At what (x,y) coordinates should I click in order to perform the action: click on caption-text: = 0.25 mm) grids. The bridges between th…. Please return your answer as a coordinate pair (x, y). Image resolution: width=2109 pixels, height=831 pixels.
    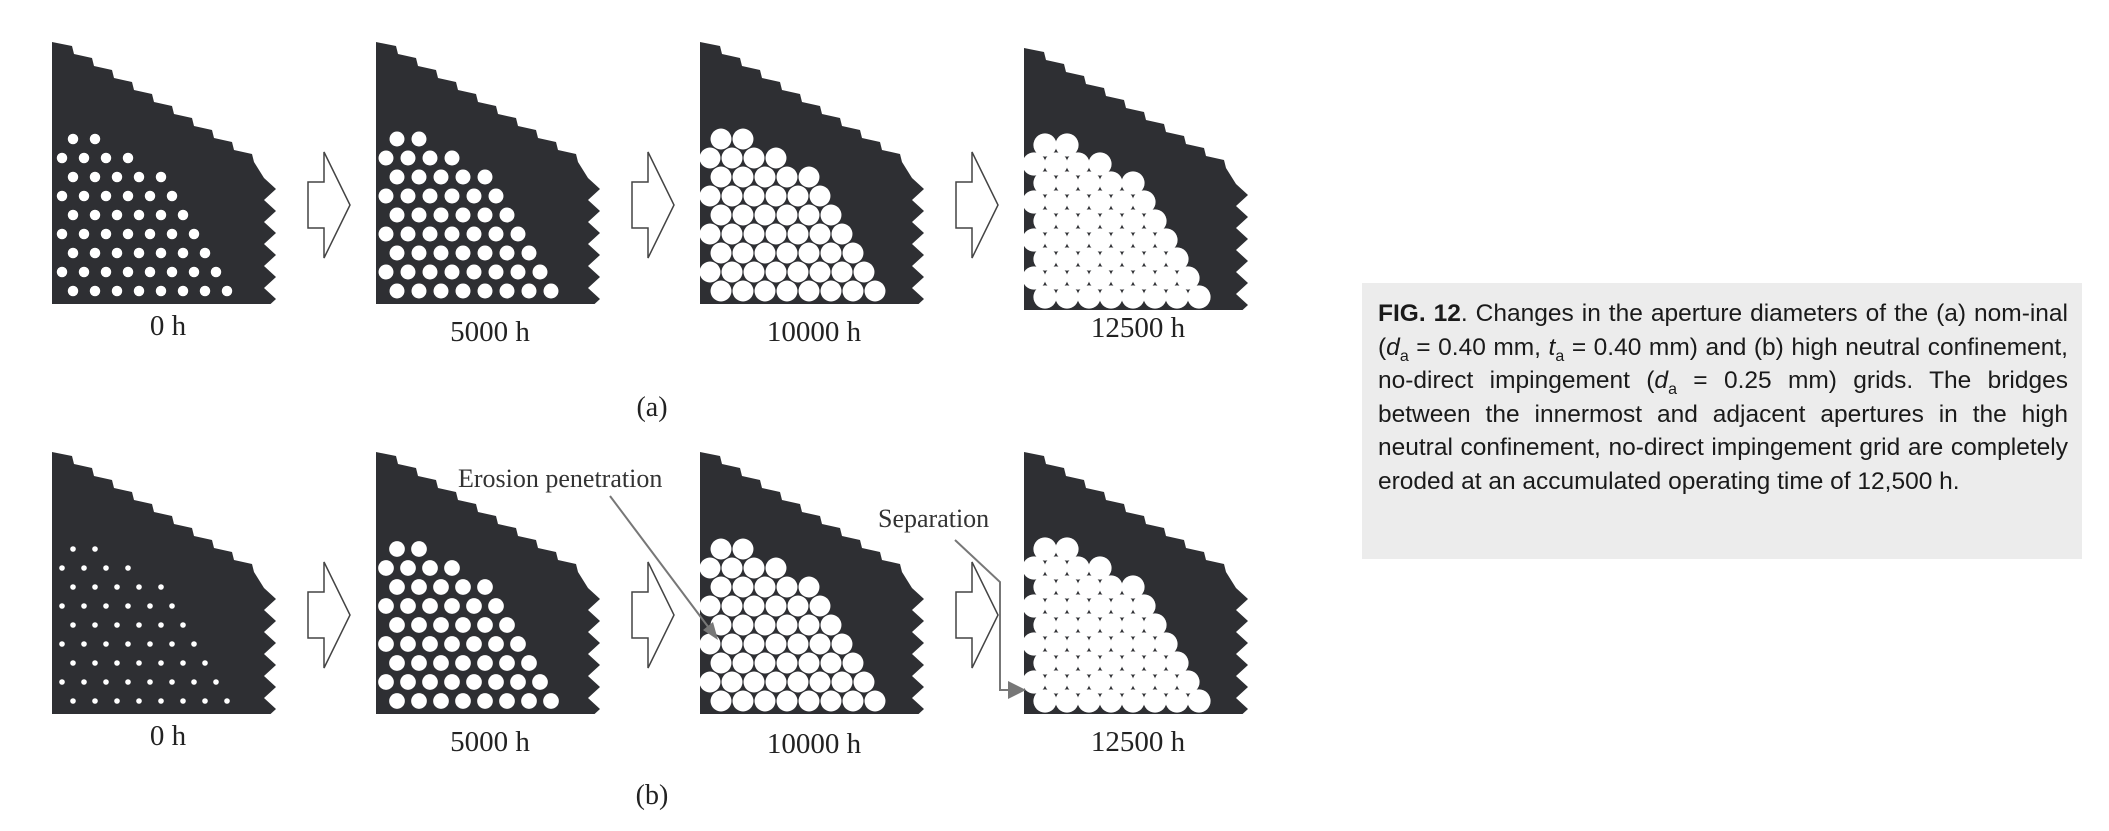
    Looking at the image, I should click on (1723, 431).